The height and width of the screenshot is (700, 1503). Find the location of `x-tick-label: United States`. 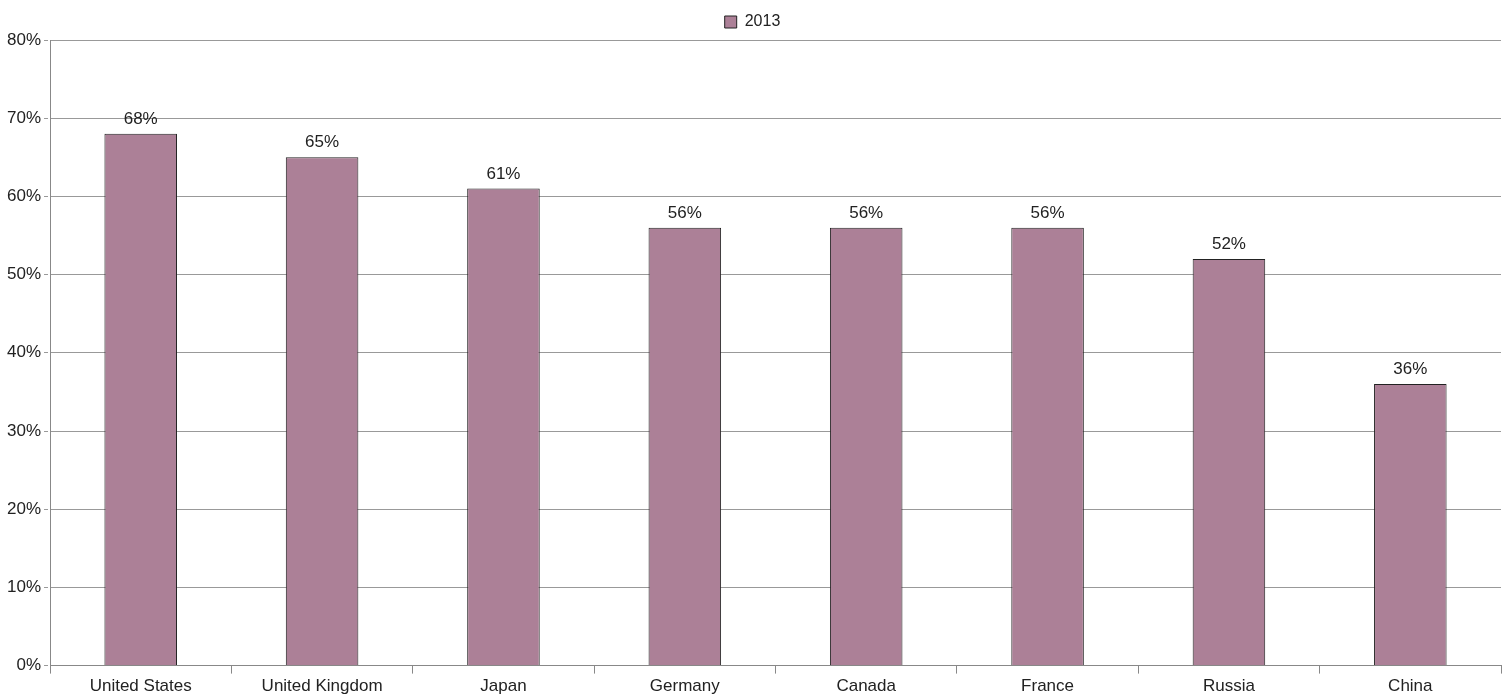

x-tick-label: United States is located at coordinates (140, 686).